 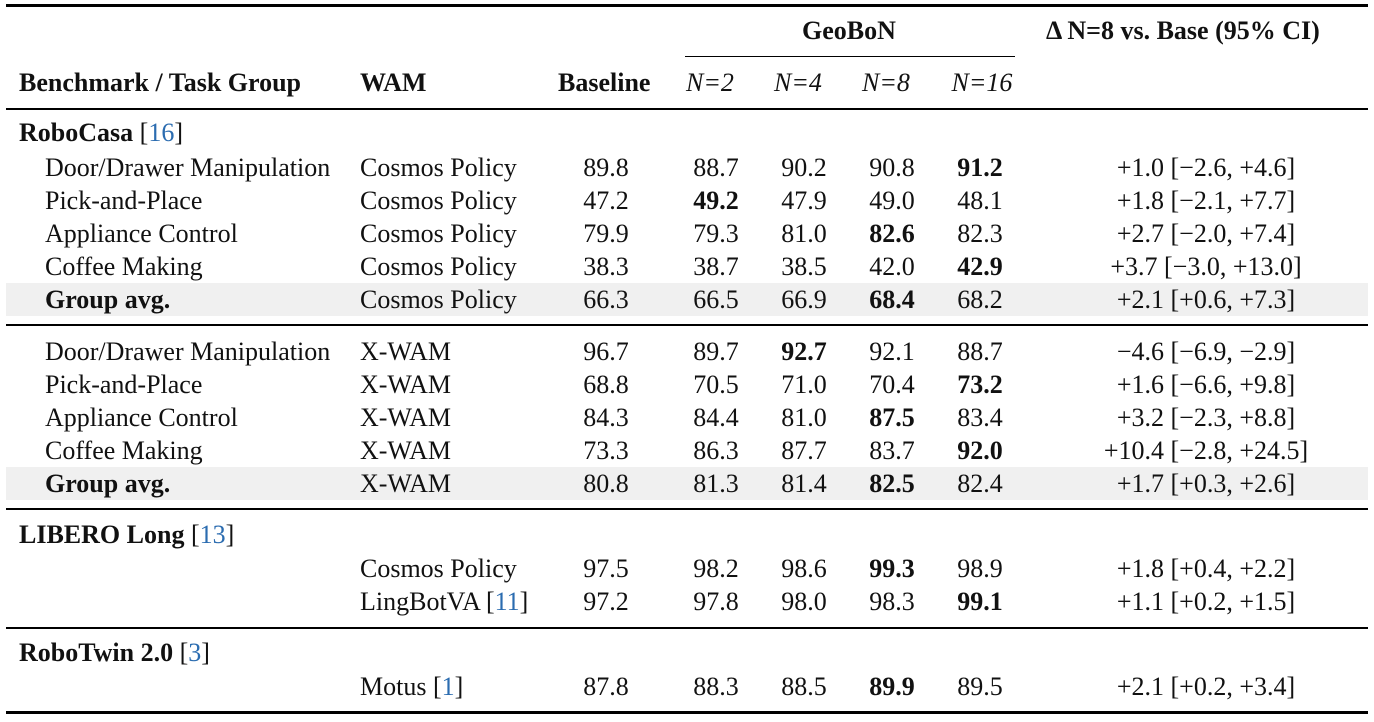 What do you see at coordinates (1206, 417) in the screenshot?
I see `delta-ci-cell: +3.2 [−2.3, +8.8]` at bounding box center [1206, 417].